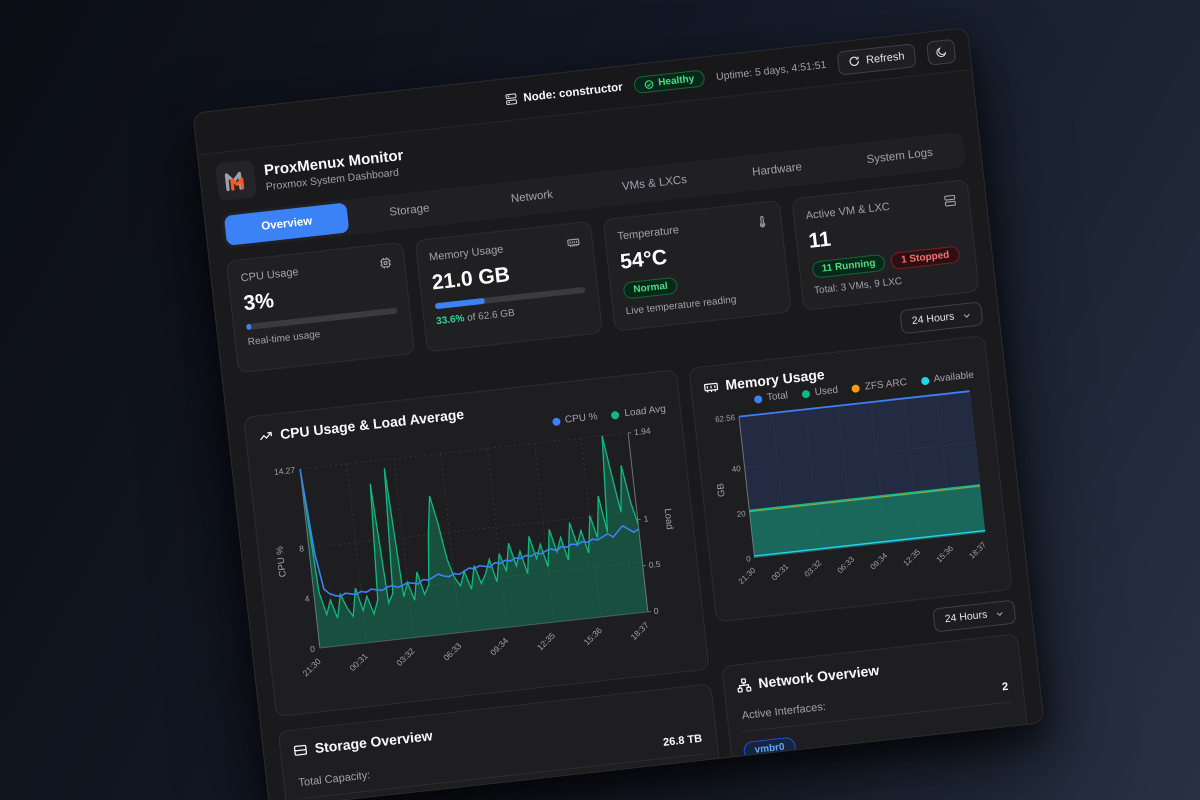  Describe the element at coordinates (1005, 687) in the screenshot. I see `active-interfaces-count: 2` at that location.